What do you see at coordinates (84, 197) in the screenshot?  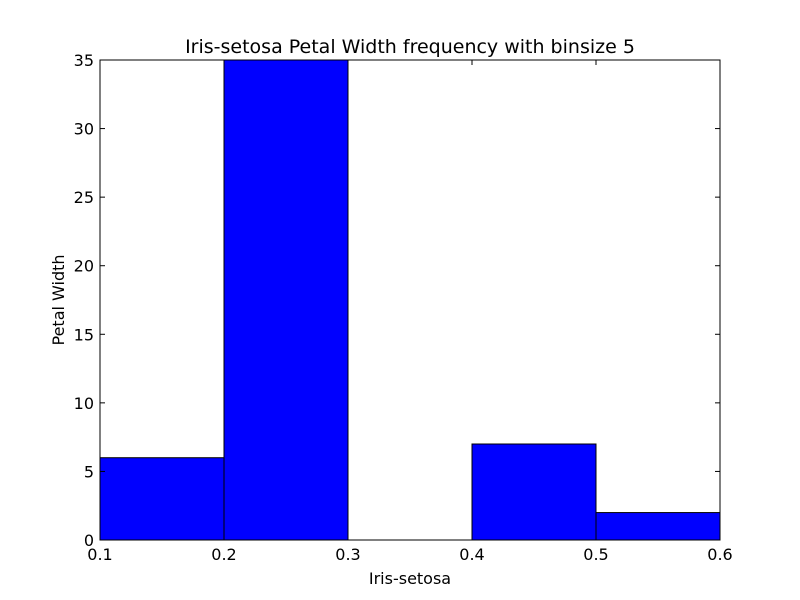 I see `y-tick-label: 25` at bounding box center [84, 197].